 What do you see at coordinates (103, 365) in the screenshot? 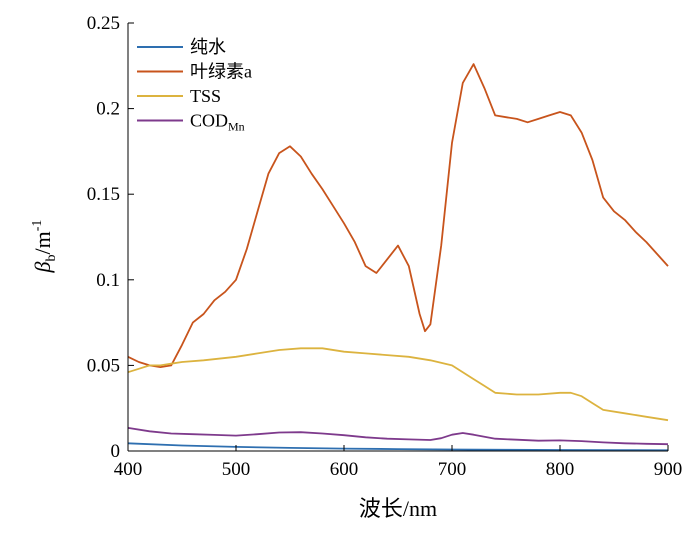
I see `y-tick-label: 0.05` at bounding box center [103, 365].